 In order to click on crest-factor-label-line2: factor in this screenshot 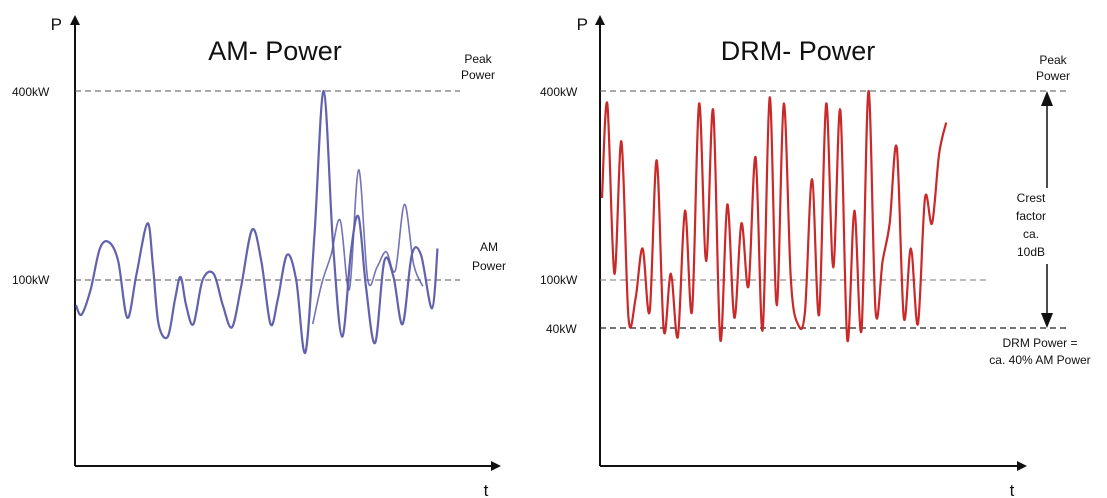, I will do `click(1031, 216)`.